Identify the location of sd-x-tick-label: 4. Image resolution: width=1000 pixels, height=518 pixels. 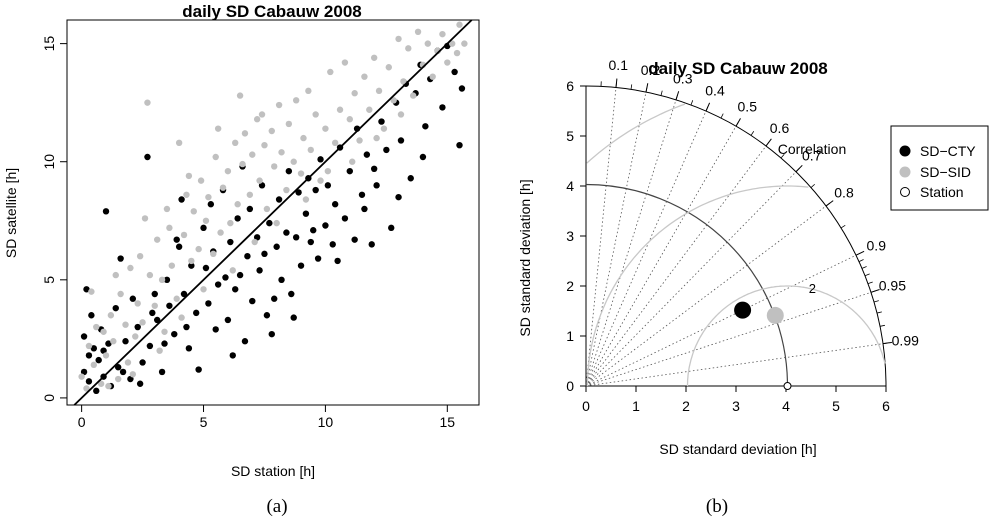
(786, 406).